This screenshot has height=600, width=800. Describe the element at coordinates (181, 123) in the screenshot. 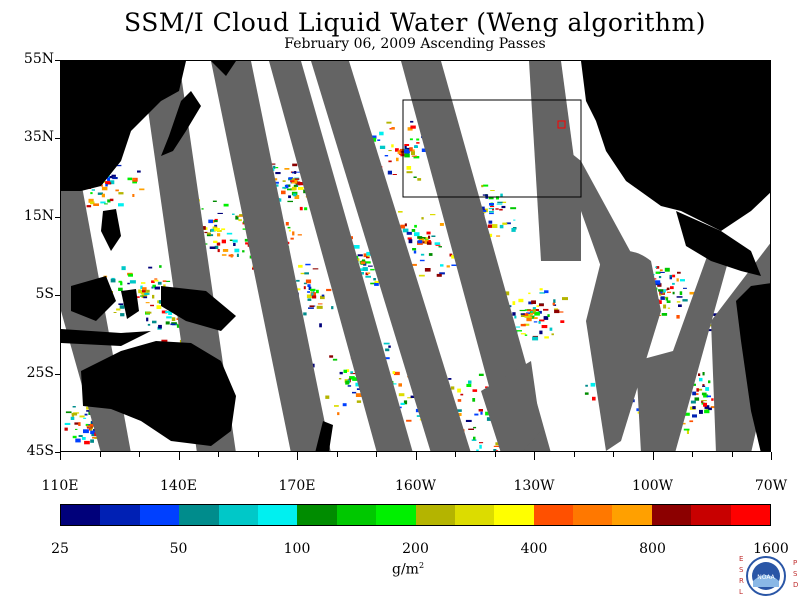

I see `land-japan` at that location.